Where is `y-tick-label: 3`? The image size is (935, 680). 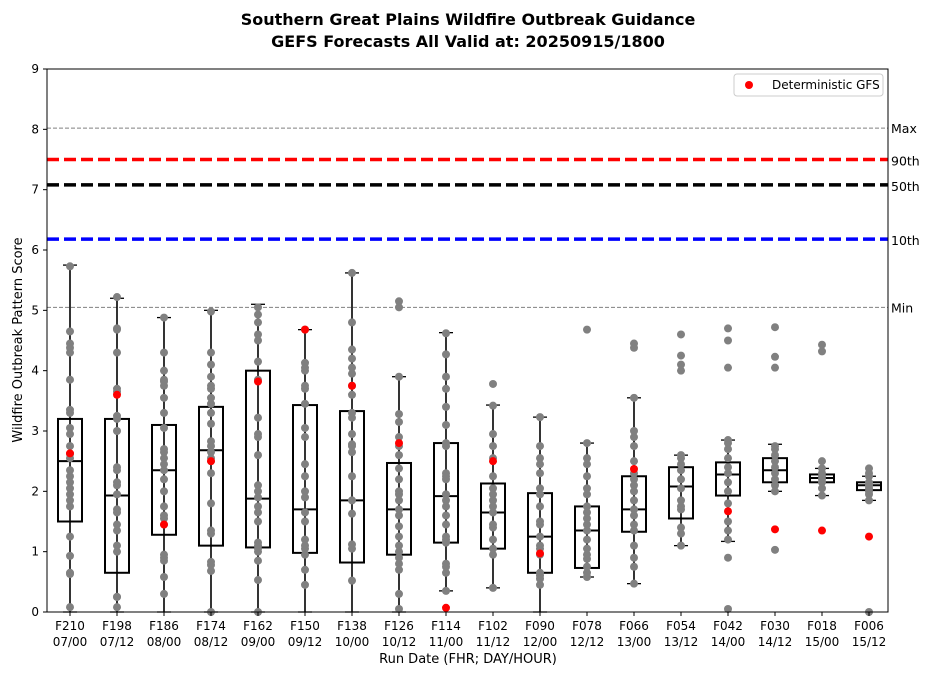
y-tick-label: 3 is located at coordinates (35, 431).